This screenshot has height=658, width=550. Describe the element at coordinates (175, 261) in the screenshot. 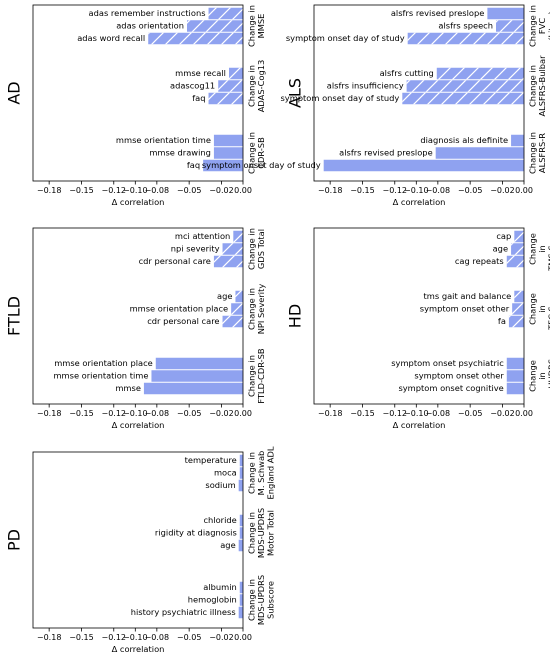

I see `bar-label: cdr personal care` at that location.